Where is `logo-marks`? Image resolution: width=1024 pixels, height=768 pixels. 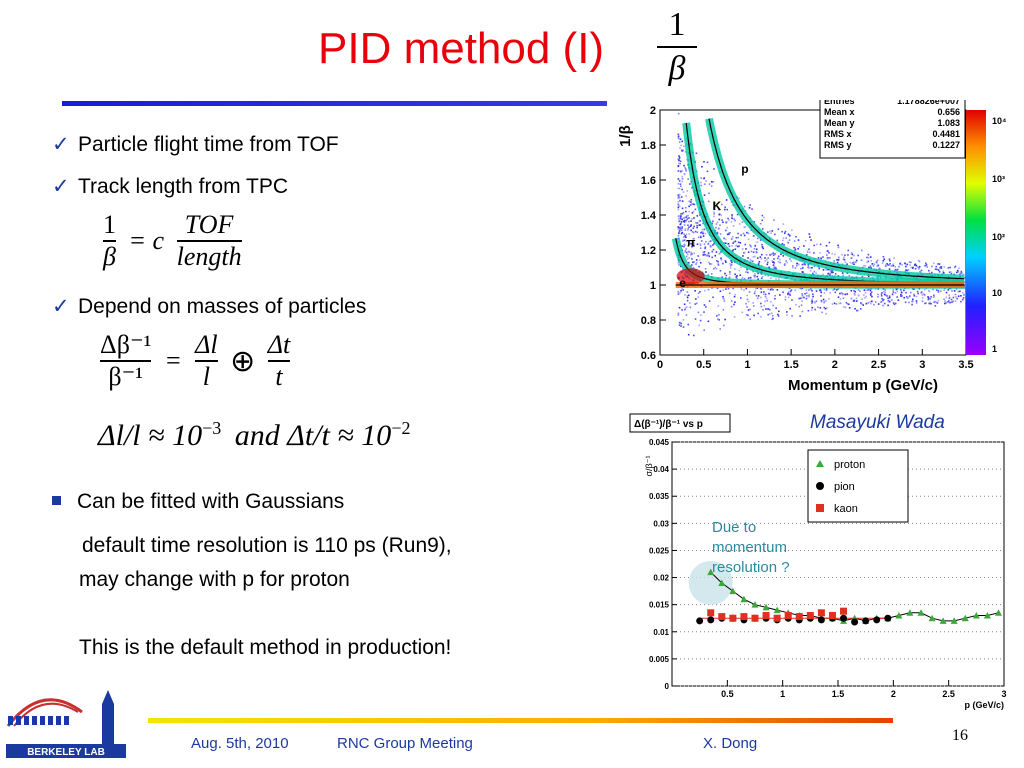 logo-marks is located at coordinates (38, 720).